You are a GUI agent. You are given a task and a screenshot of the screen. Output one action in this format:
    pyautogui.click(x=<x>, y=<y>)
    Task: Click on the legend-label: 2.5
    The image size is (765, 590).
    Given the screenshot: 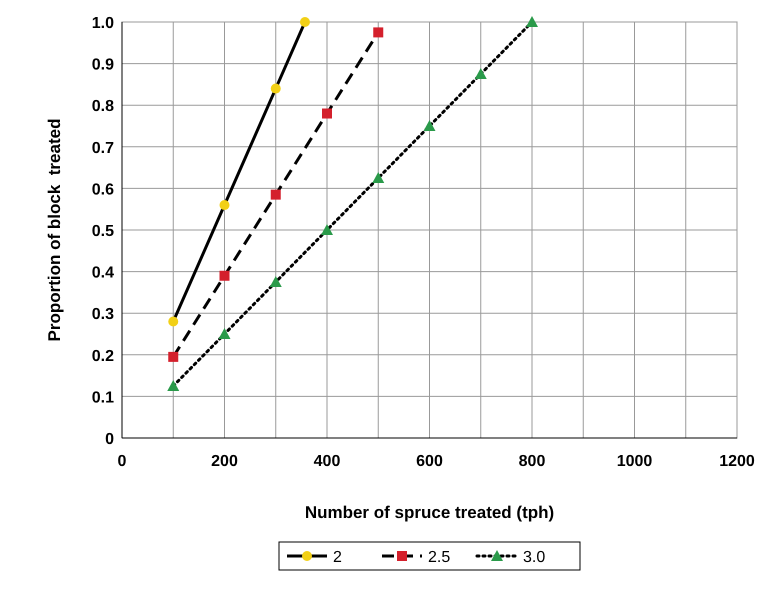 What is the action you would take?
    pyautogui.click(x=439, y=557)
    